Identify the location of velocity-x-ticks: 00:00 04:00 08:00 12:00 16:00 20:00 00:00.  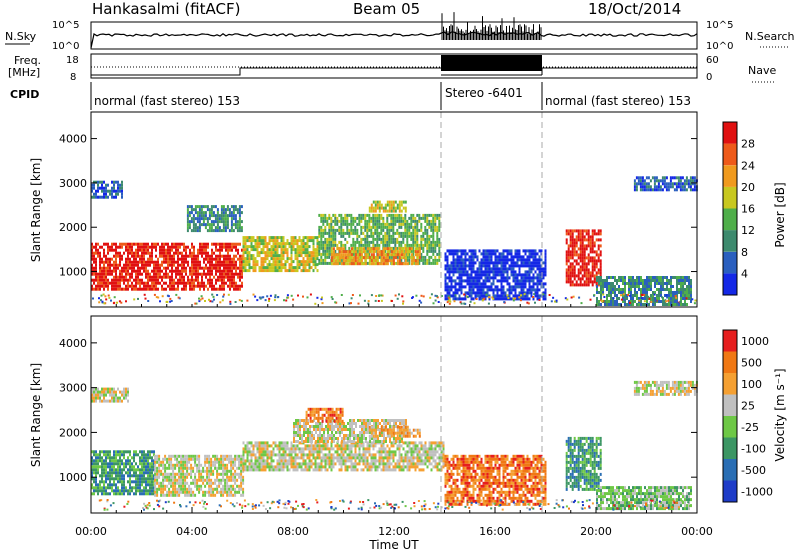
(394, 522).